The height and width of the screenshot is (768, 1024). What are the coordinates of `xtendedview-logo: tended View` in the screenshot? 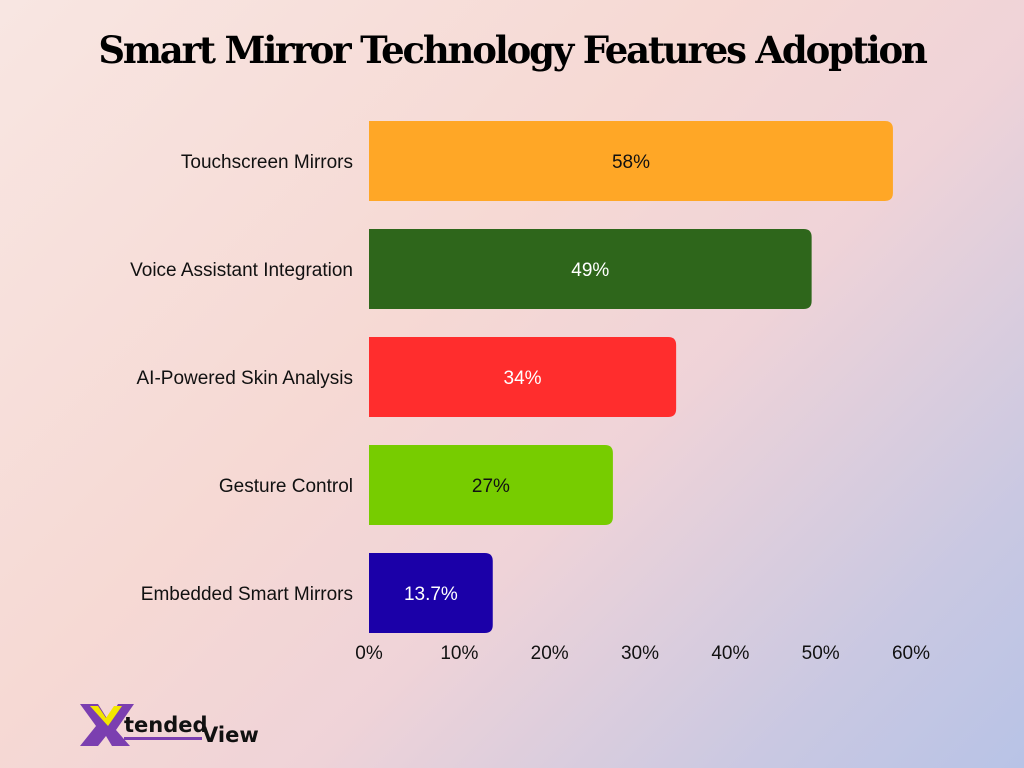 It's located at (169, 725).